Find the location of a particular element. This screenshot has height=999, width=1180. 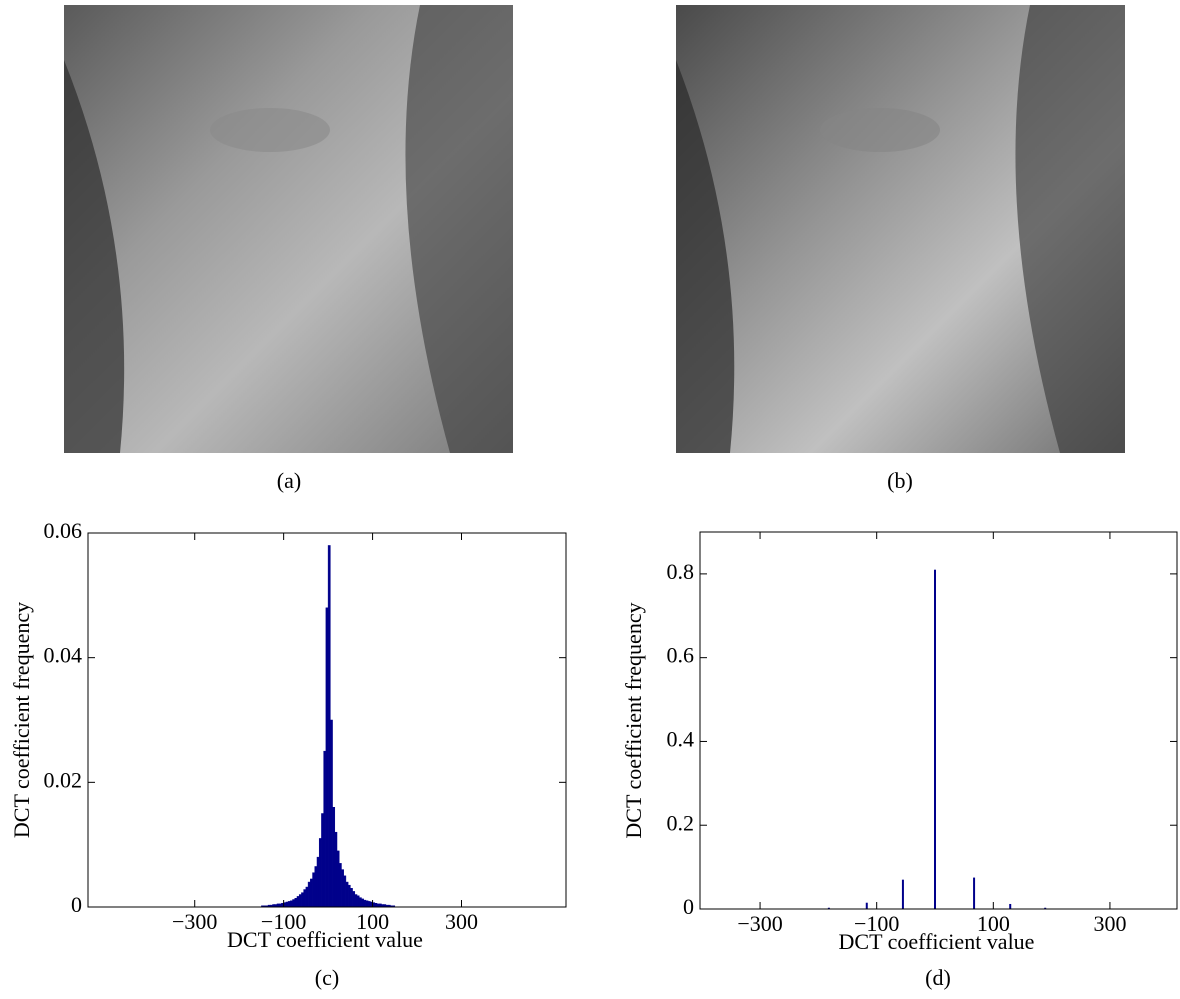

y-tick-label: 0.8 is located at coordinates (681, 571).